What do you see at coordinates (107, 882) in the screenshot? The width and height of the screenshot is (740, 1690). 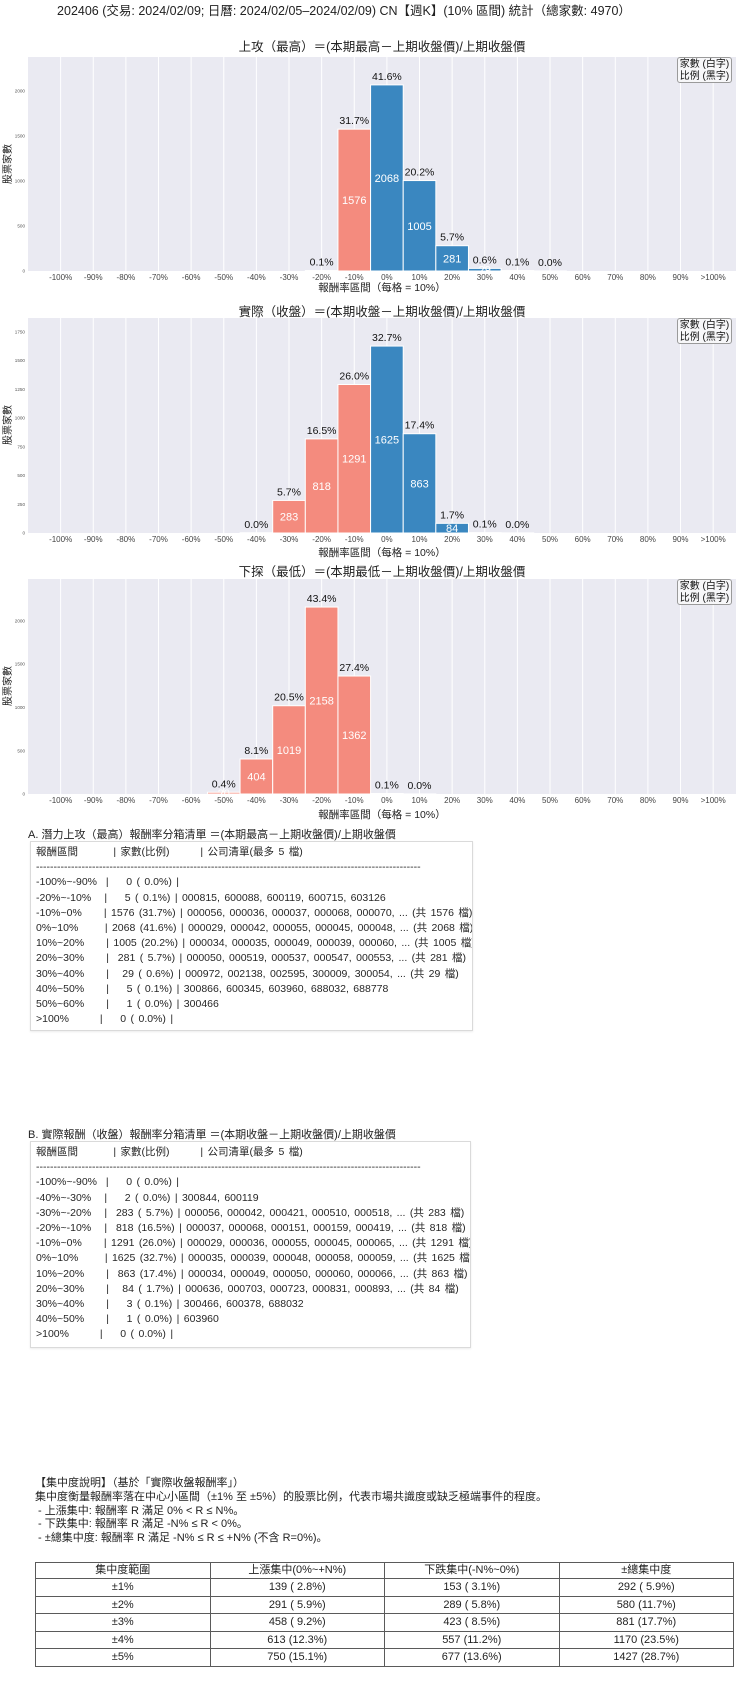 I see `bin-row: -100%~-90% | 0 ( 0.0%) |` at bounding box center [107, 882].